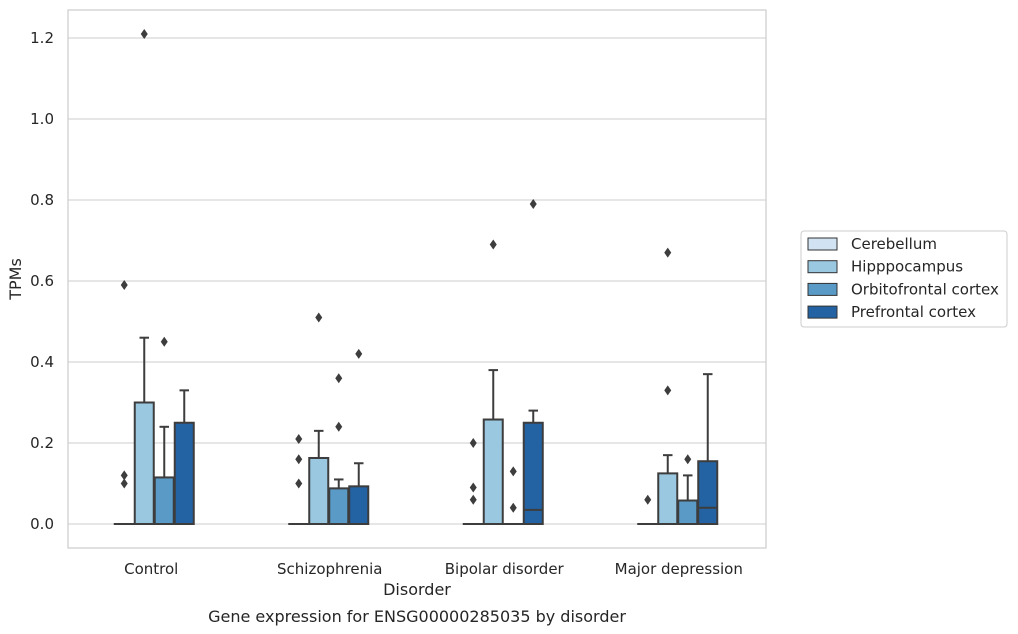 The image size is (1018, 634). I want to click on x-axis-title: Disorder, so click(417, 589).